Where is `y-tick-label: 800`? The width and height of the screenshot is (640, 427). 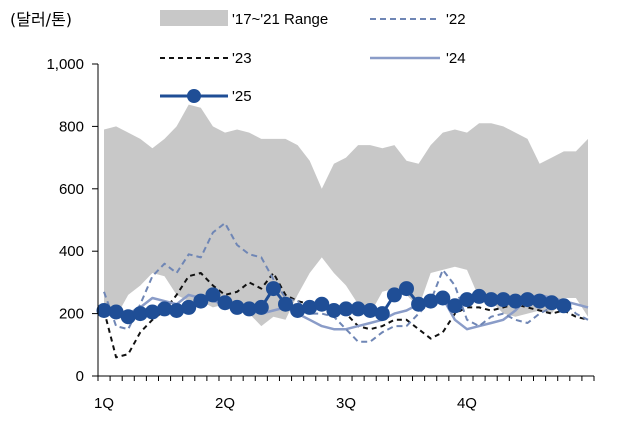 y-tick-label: 800 is located at coordinates (71, 126).